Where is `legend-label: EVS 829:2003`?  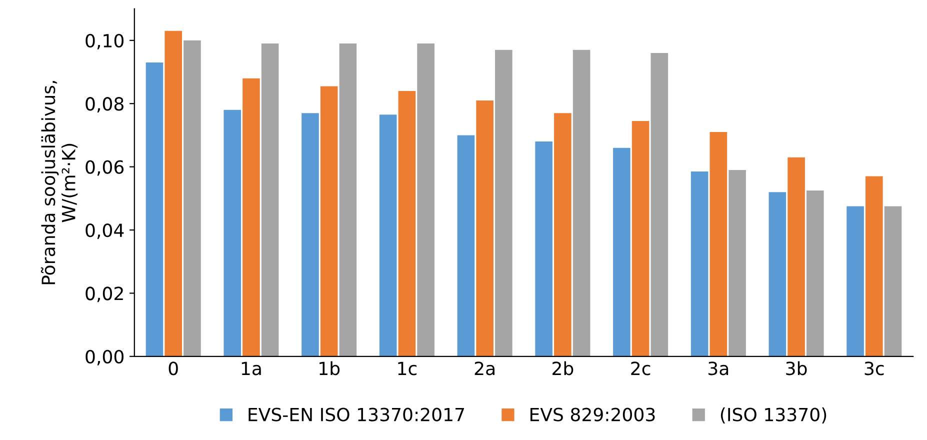 legend-label: EVS 829:2003 is located at coordinates (592, 415).